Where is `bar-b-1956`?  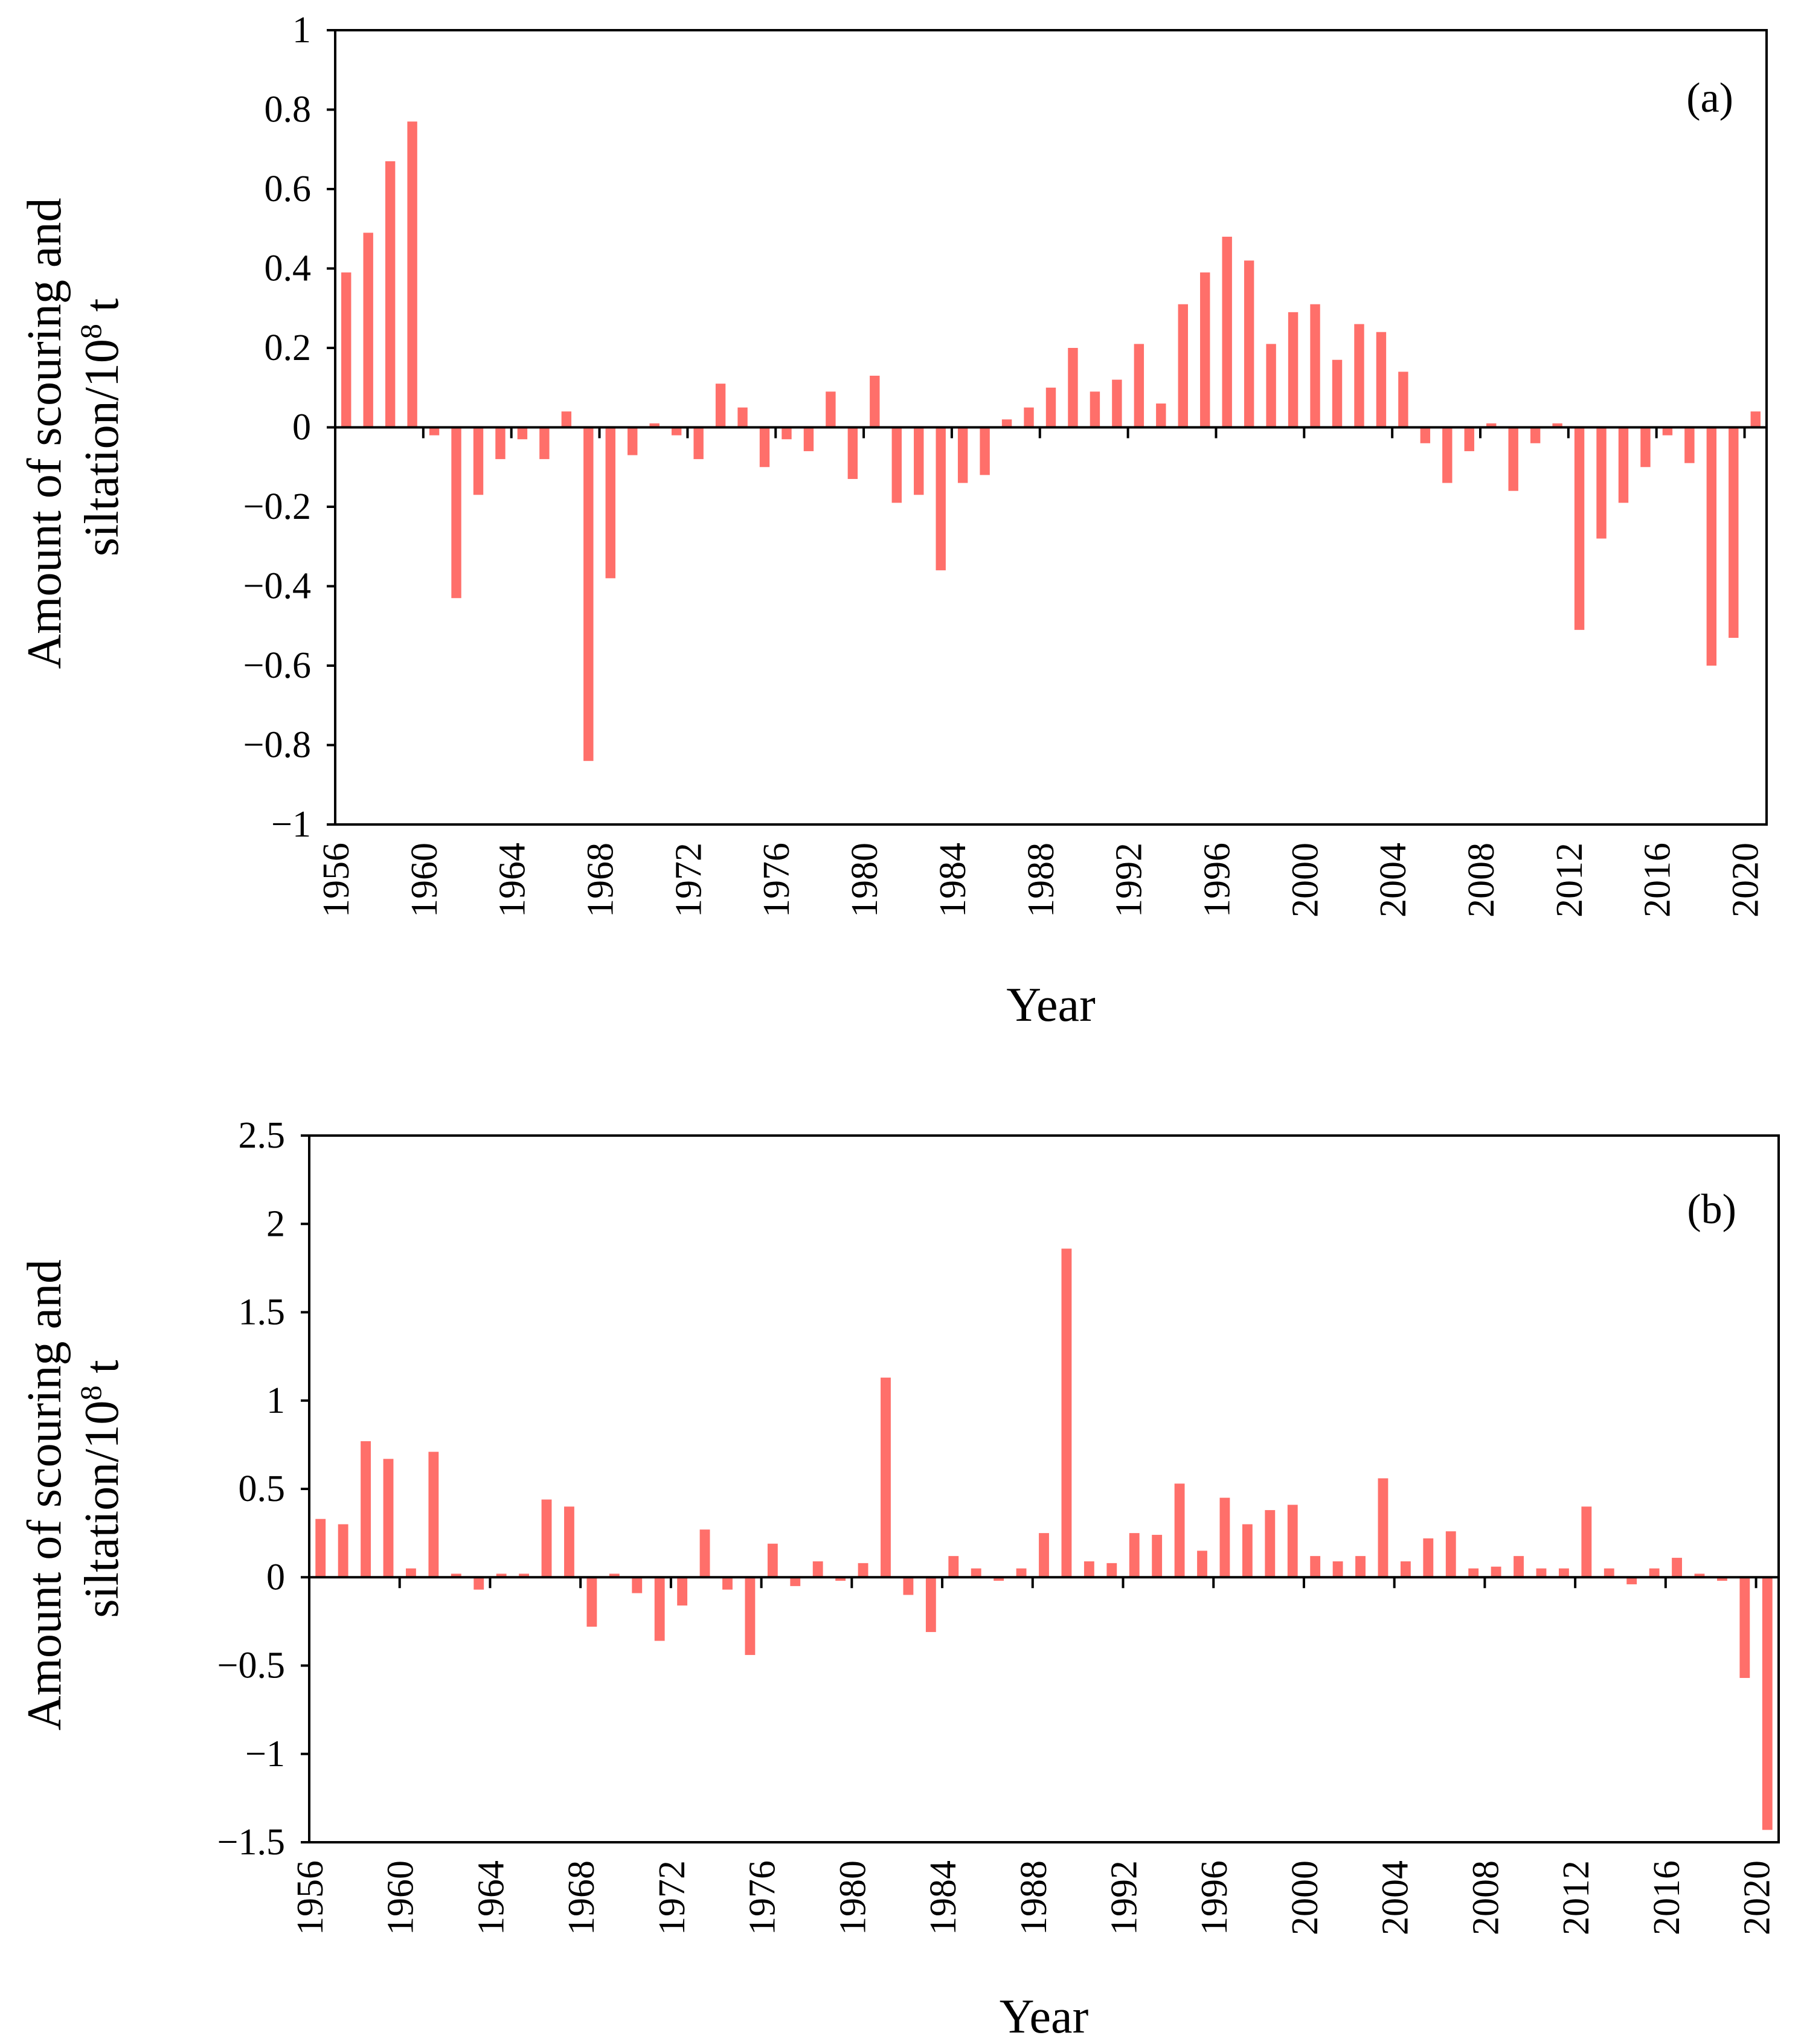
bar-b-1956 is located at coordinates (320, 1548).